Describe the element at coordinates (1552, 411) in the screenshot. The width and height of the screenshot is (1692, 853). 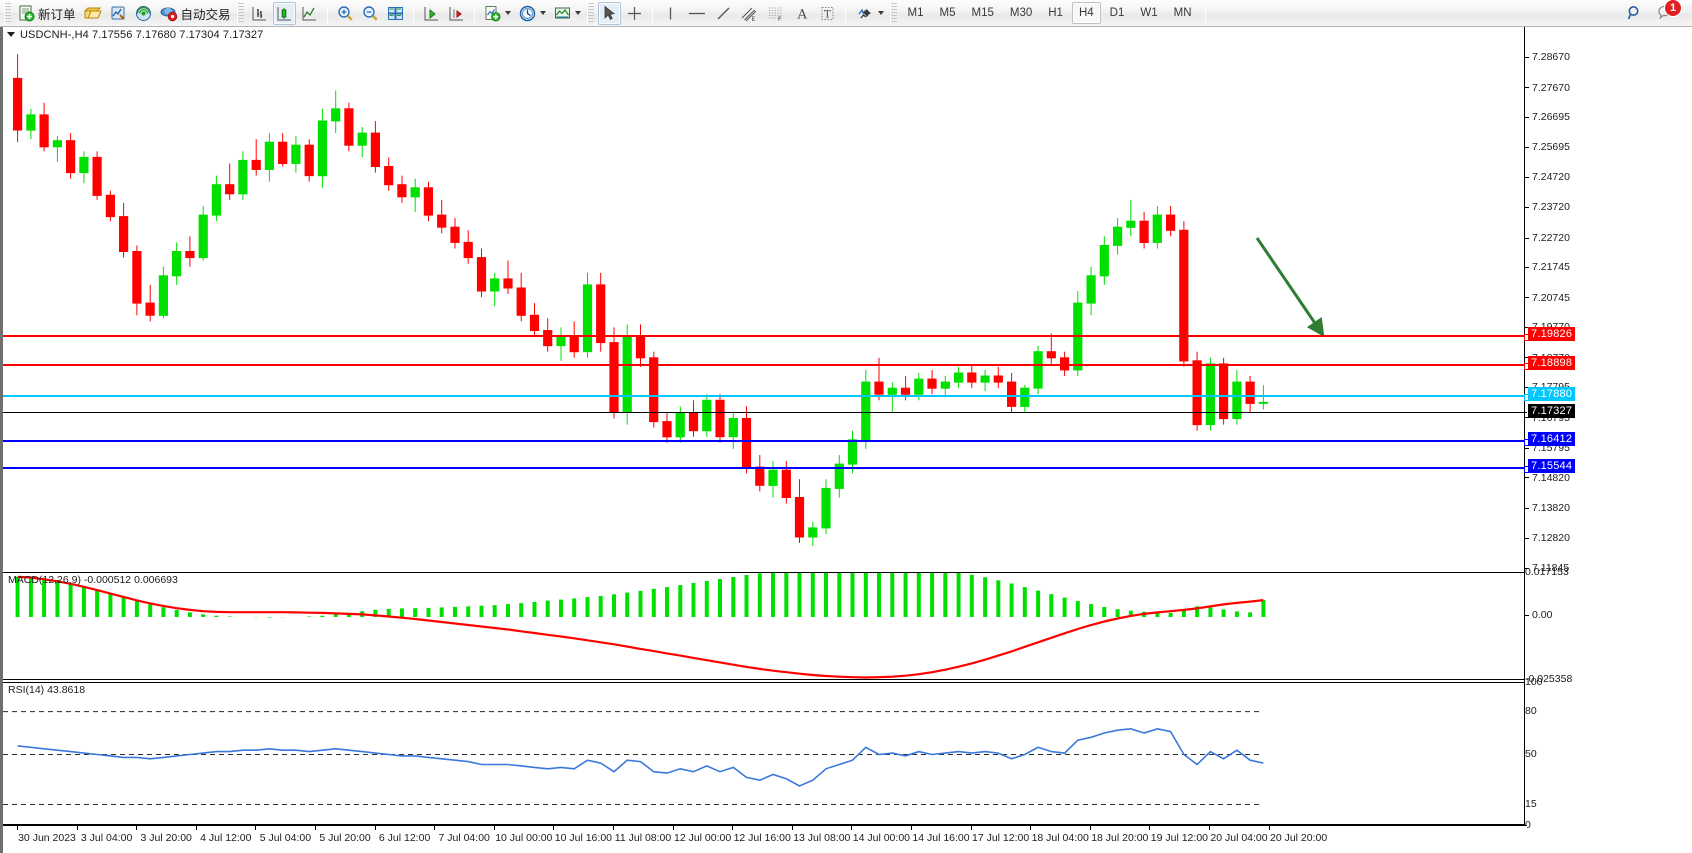
I see `price-tag-last: 7.17327` at that location.